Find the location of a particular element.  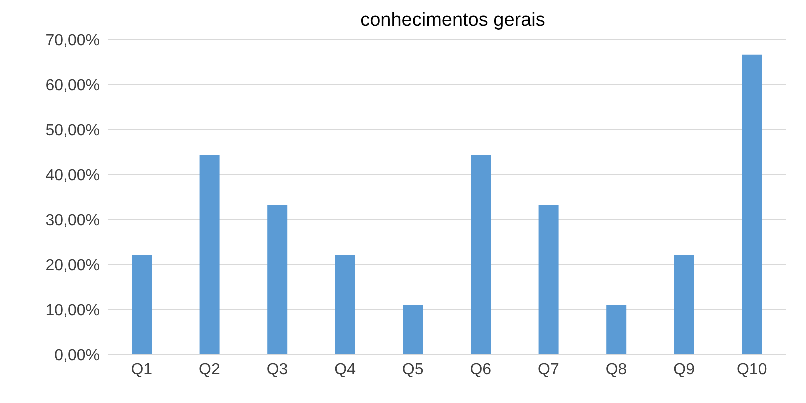

y-tick-label: 50,00% is located at coordinates (73, 131).